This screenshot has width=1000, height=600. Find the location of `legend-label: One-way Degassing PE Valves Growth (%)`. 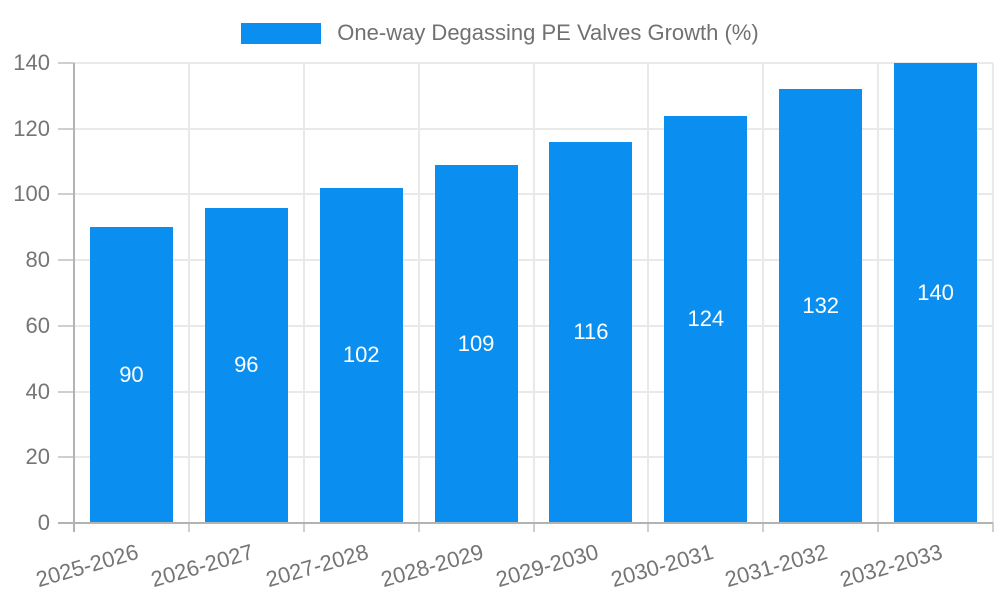

legend-label: One-way Degassing PE Valves Growth (%) is located at coordinates (548, 32).